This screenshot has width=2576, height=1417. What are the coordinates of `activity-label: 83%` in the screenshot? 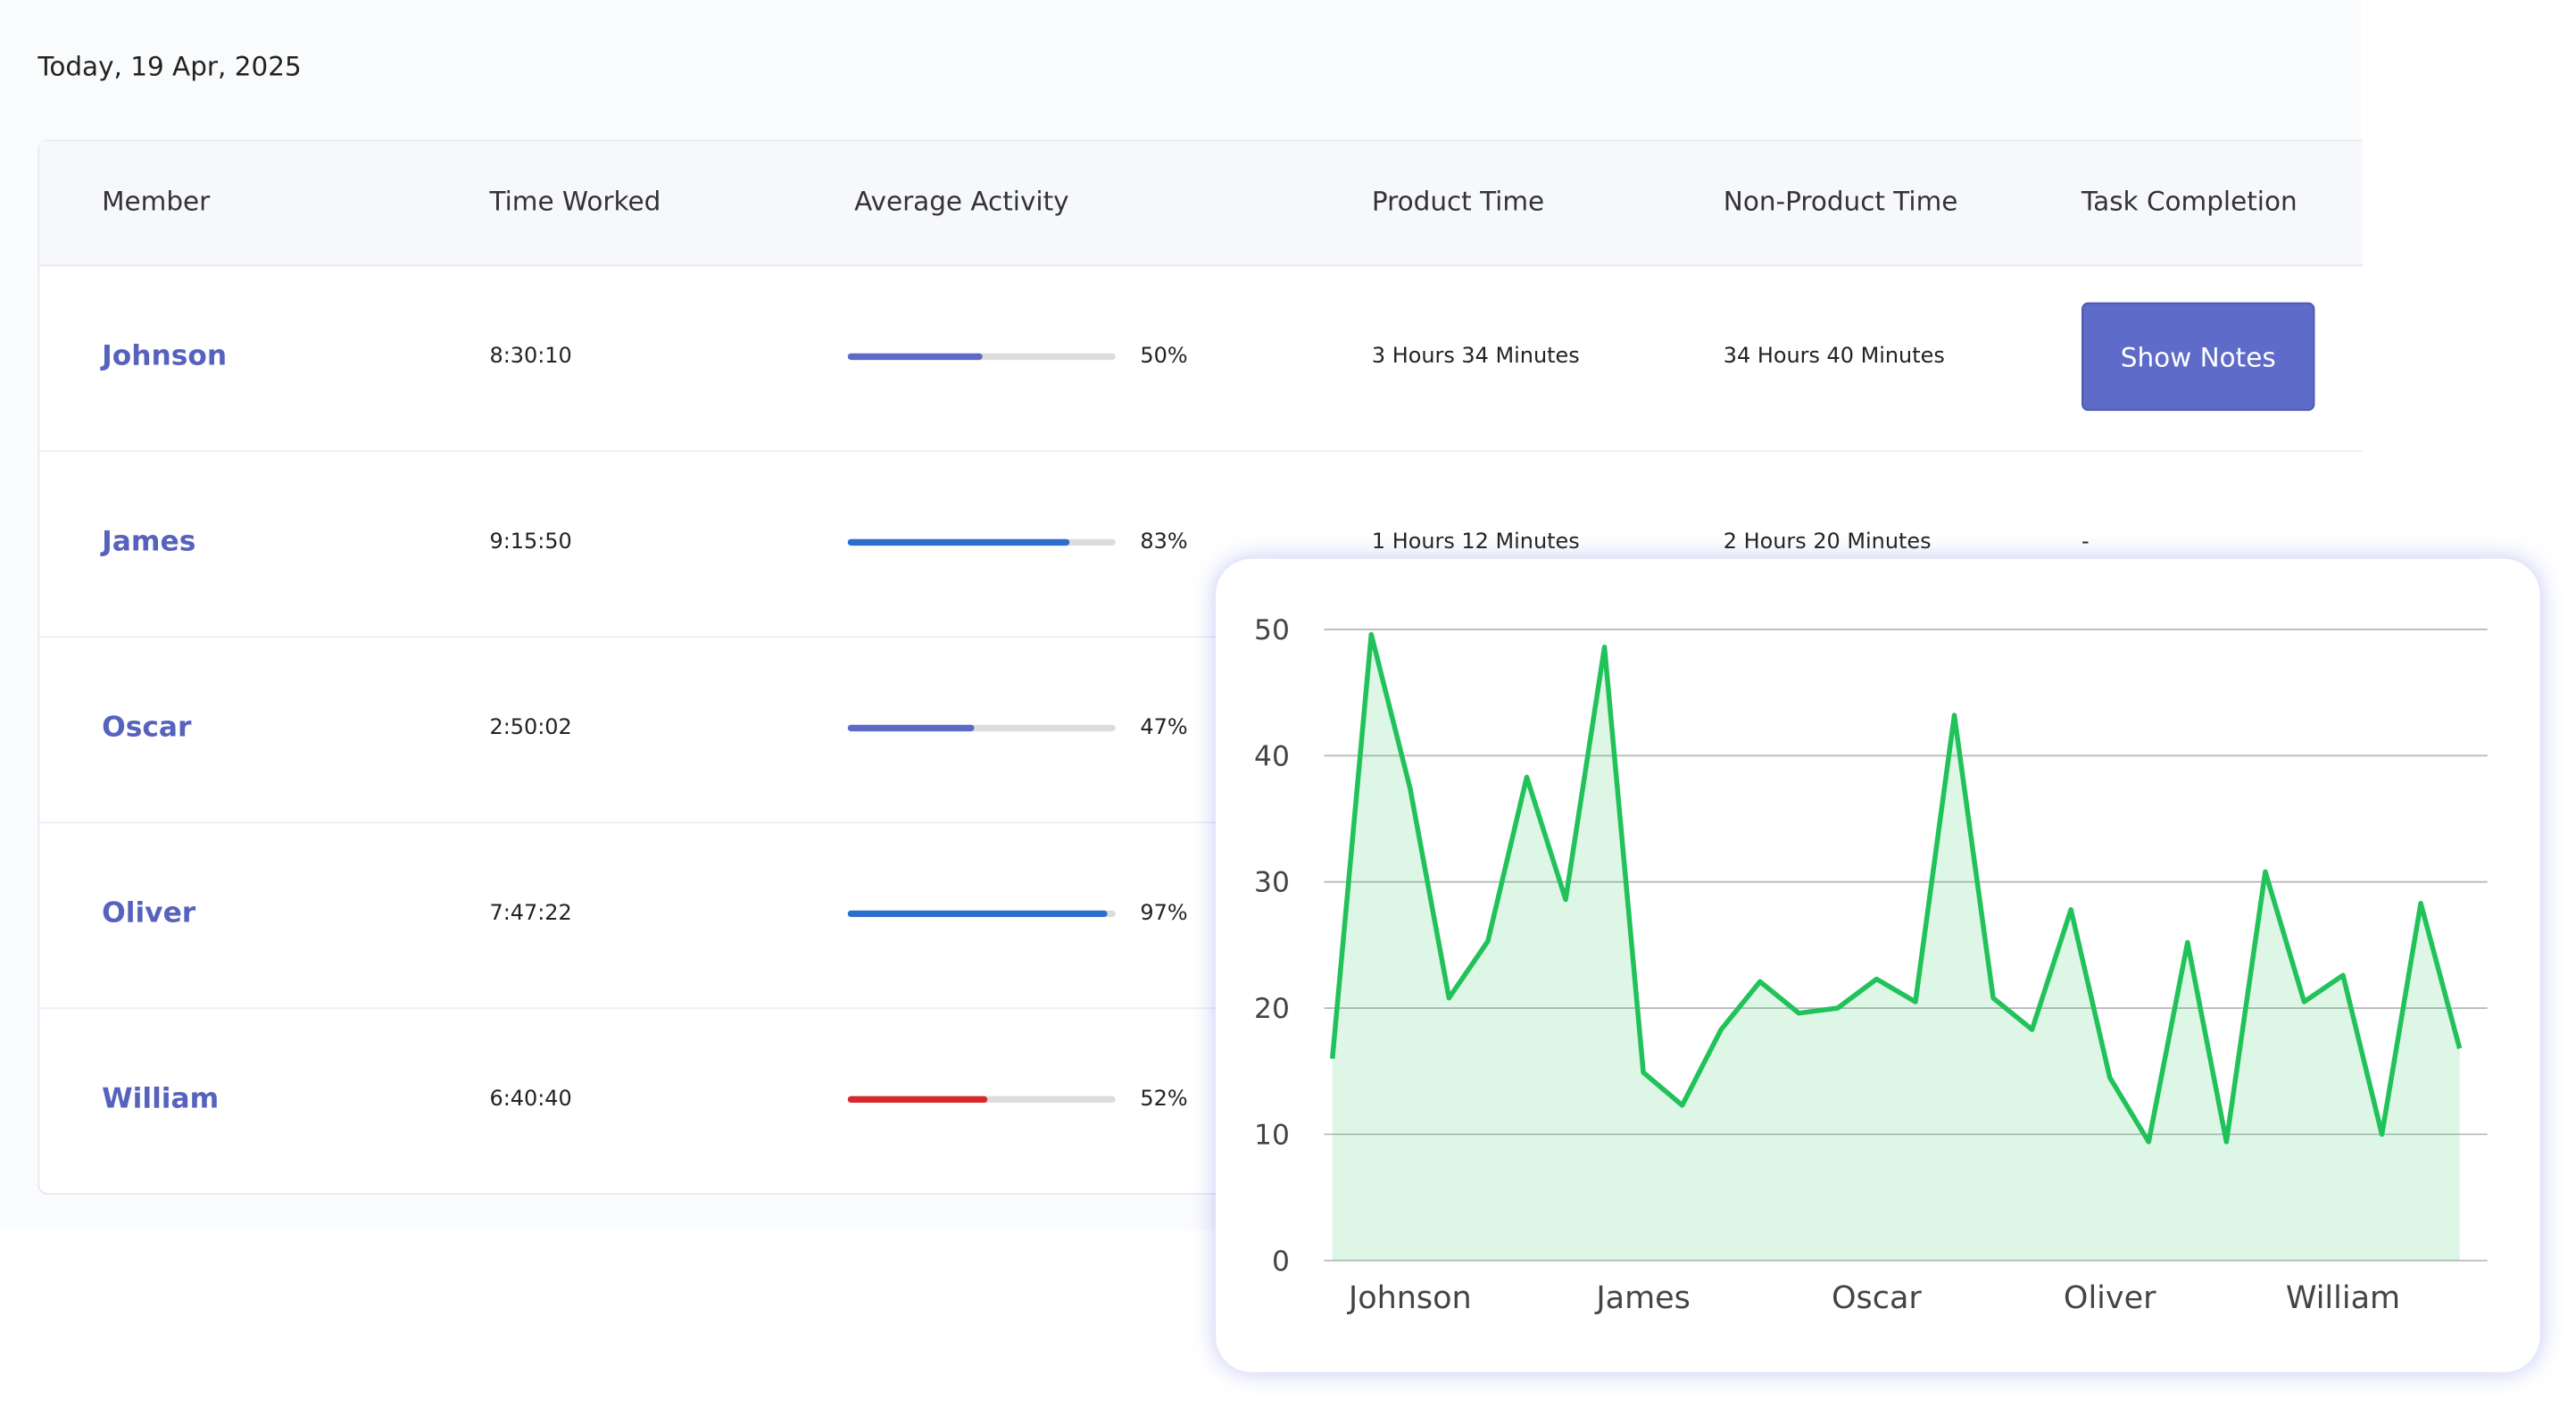 It's located at (1164, 542).